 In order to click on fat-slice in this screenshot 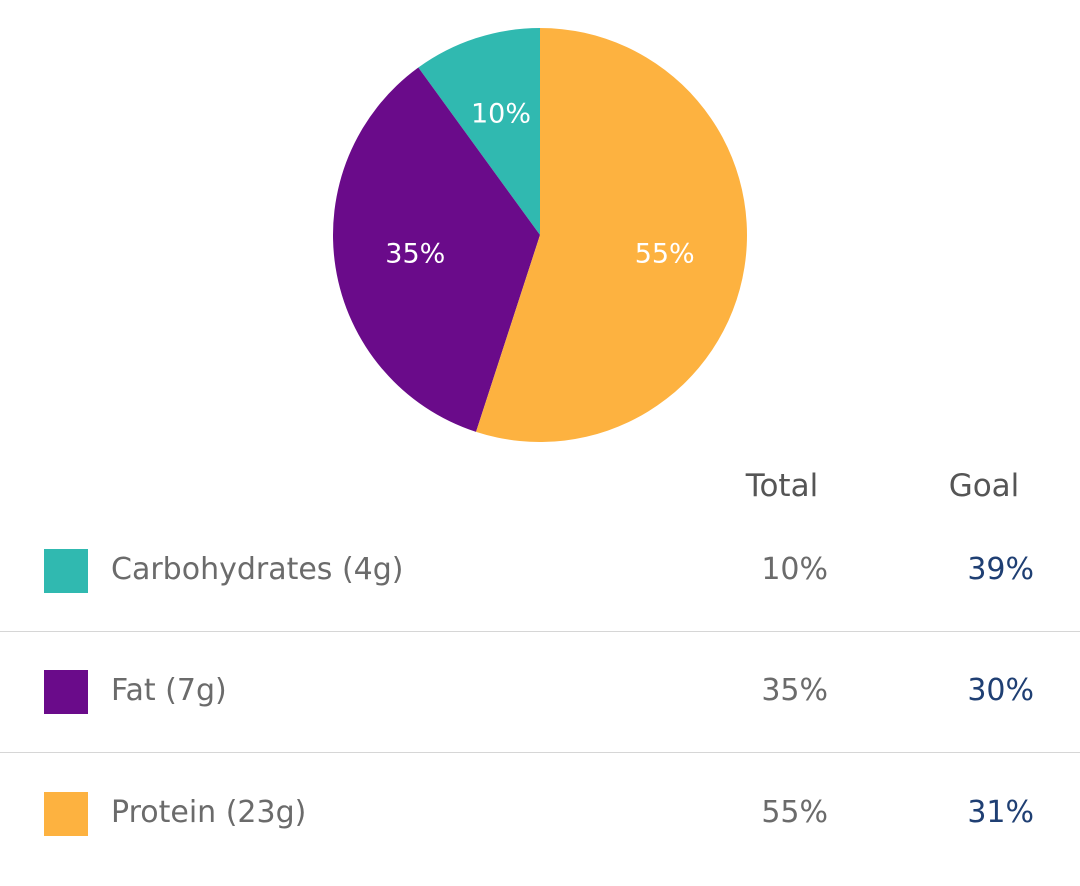, I will do `click(436, 249)`.